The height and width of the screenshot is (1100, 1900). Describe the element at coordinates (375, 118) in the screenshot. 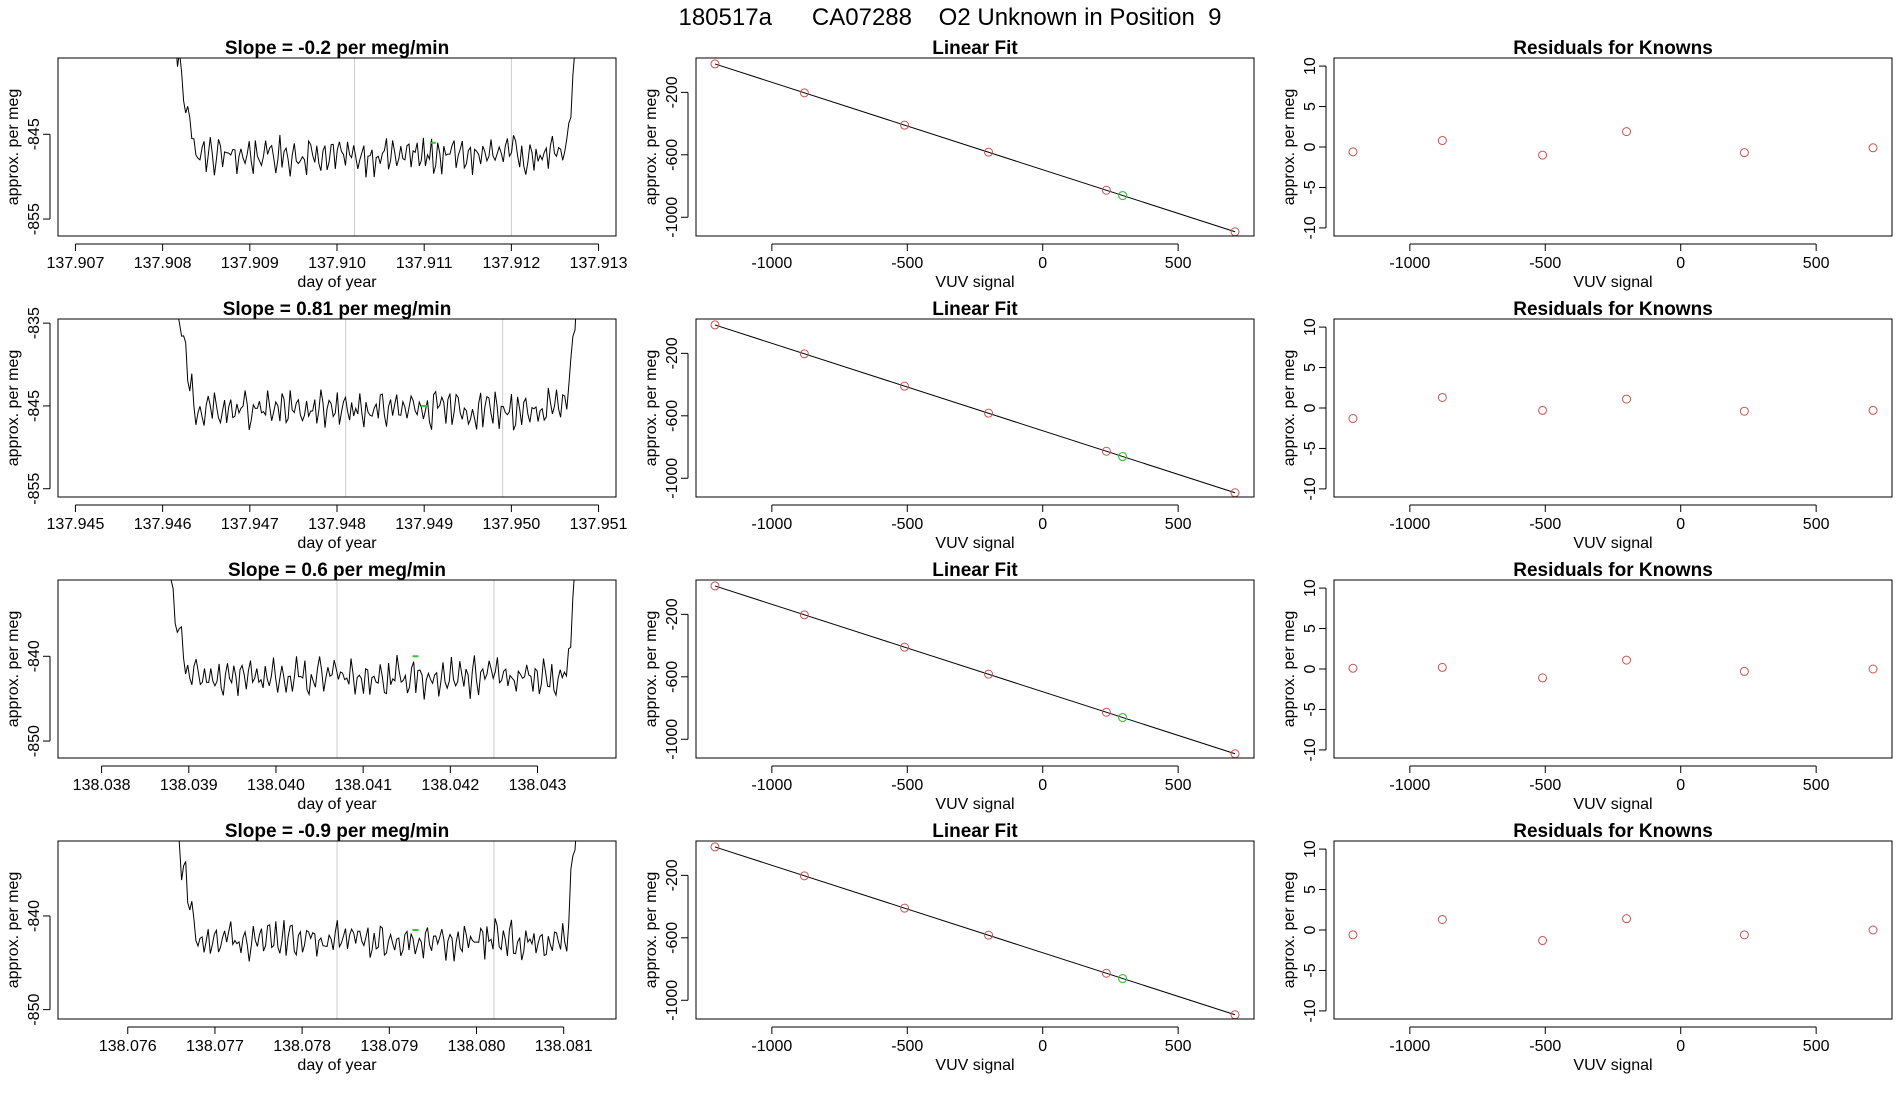

I see `series-line` at that location.